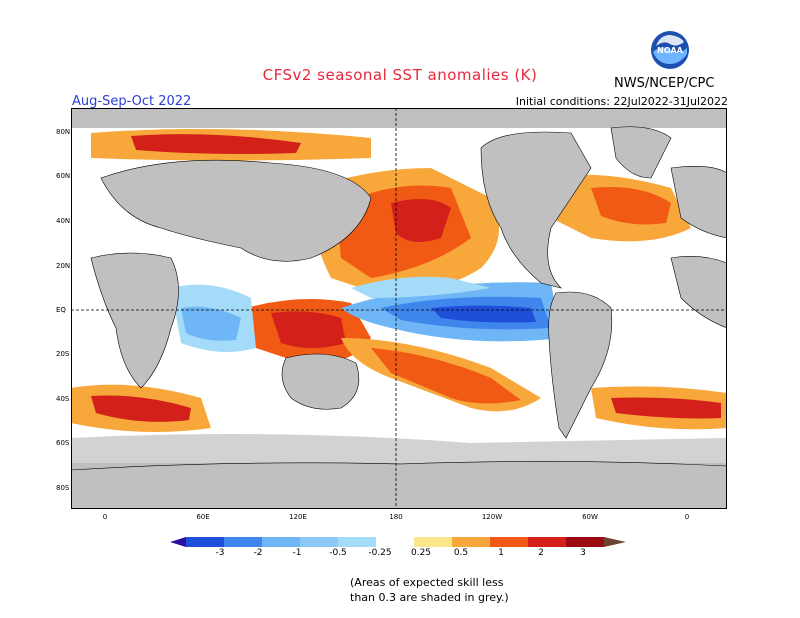  Describe the element at coordinates (132, 101) in the screenshot. I see `season-label: Aug-Sep-Oct 2022` at that location.